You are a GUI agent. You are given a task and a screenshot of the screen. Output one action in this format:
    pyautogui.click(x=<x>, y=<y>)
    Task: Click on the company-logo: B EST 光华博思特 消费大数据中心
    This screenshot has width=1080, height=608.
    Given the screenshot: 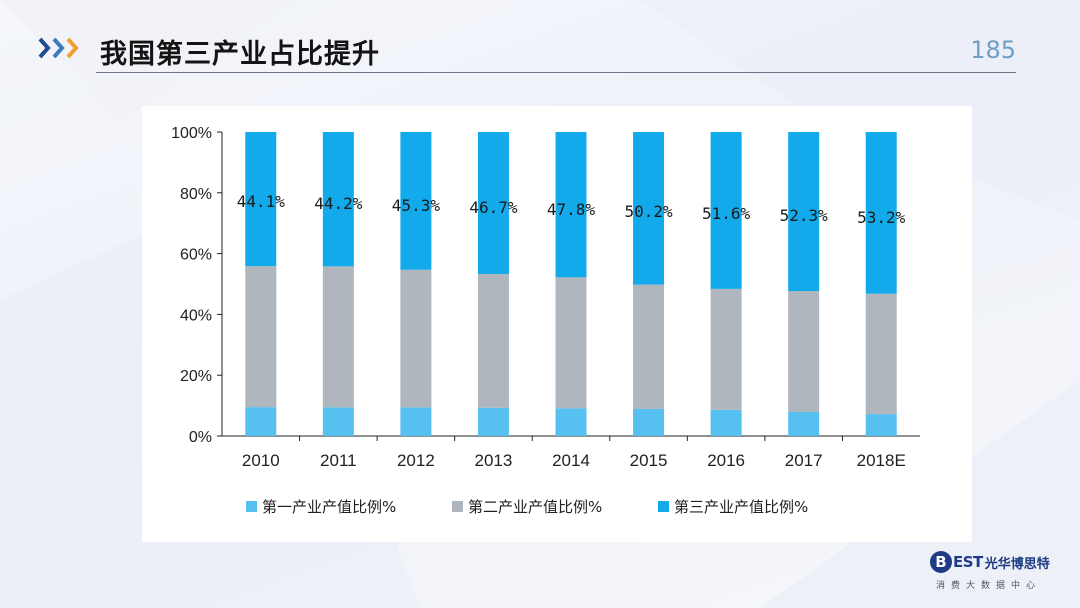 What is the action you would take?
    pyautogui.click(x=1000, y=570)
    